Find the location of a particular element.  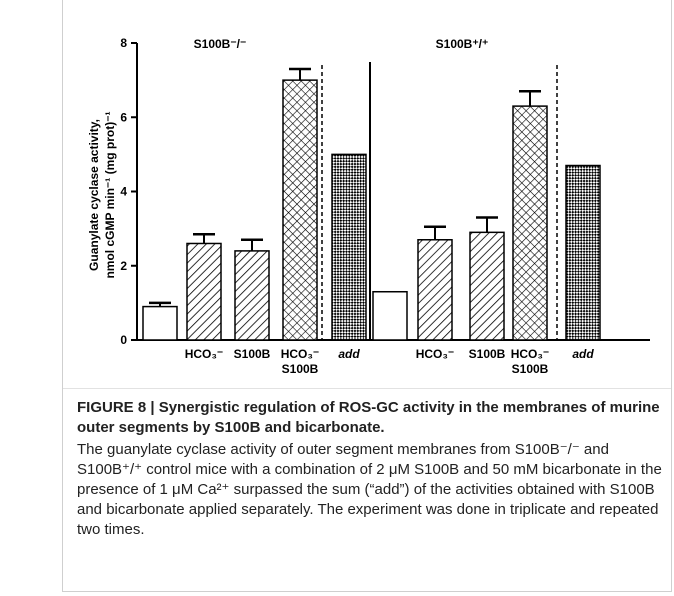

y-axis-label: Guanylate cyclase activity, is located at coordinates (94, 195).